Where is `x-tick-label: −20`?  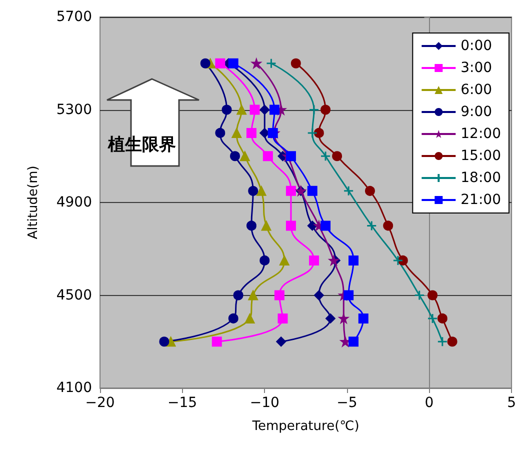 x-tick-label: −20 is located at coordinates (100, 403).